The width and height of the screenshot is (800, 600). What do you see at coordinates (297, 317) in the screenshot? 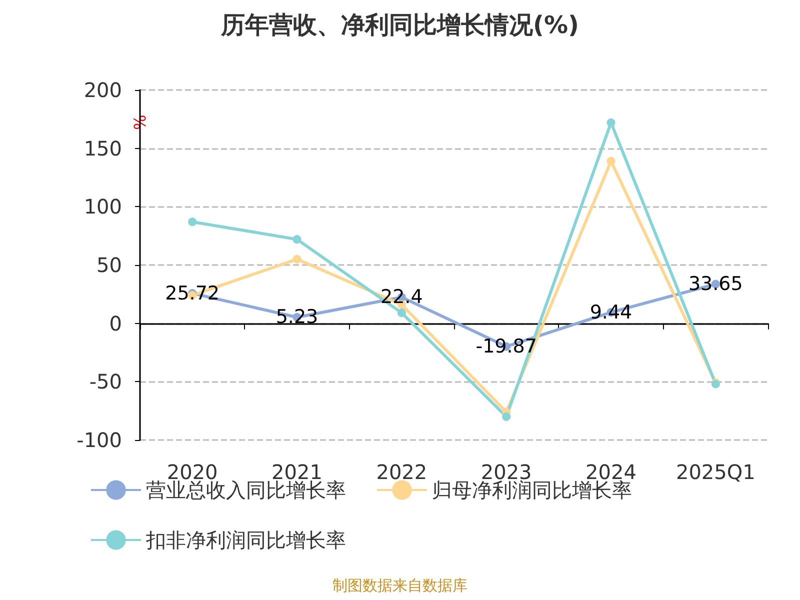
I see `data-label: 5.23` at bounding box center [297, 317].